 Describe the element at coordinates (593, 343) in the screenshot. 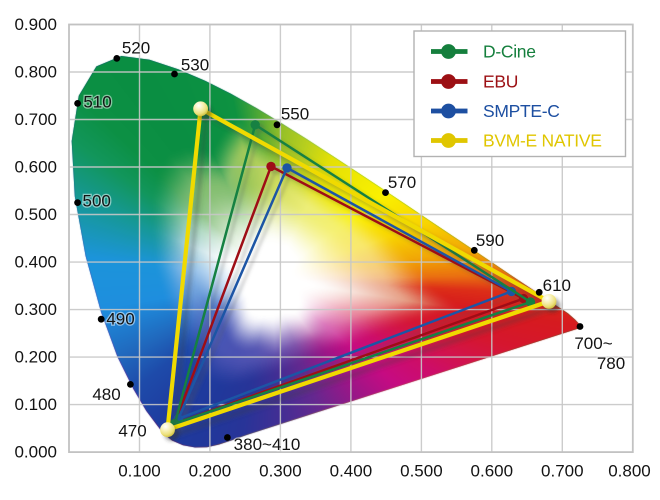

I see `svg-text: 700~` at that location.